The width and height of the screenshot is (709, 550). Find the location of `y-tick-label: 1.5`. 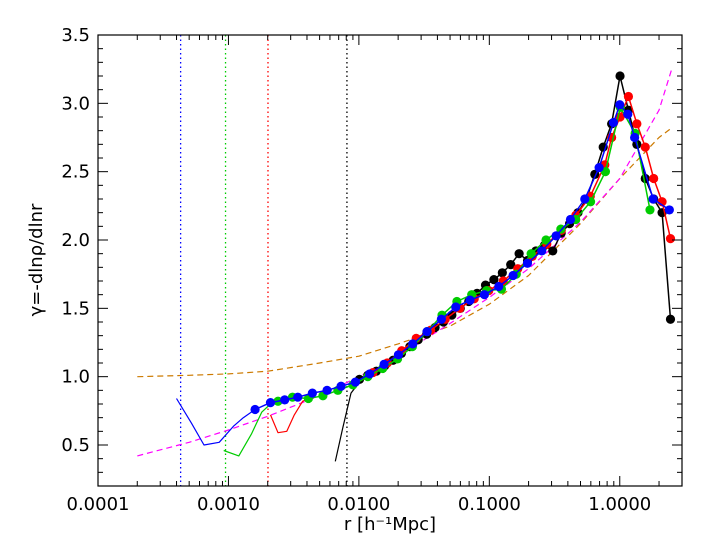

y-tick-label: 1.5 is located at coordinates (75, 308).